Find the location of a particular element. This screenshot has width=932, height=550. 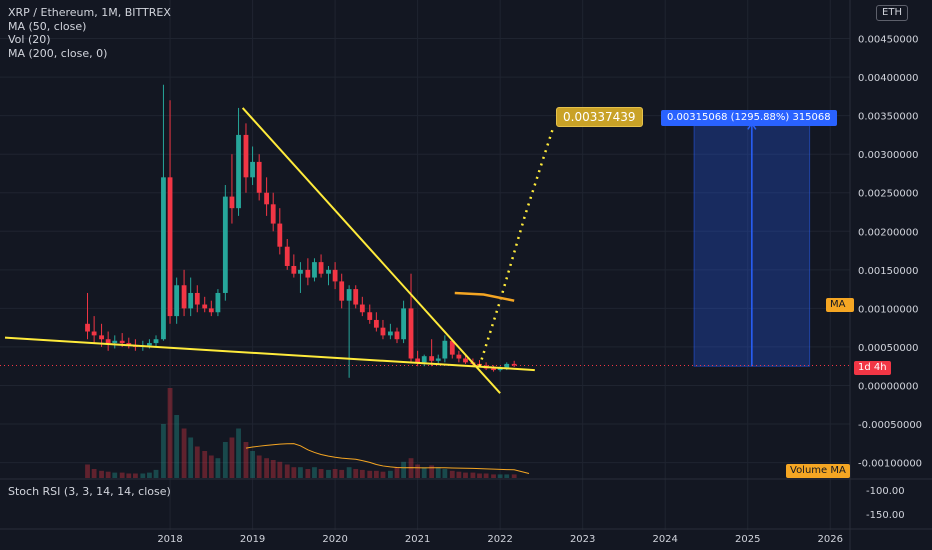

measure-label: 0.00315068 (1295.88%) 315068 is located at coordinates (749, 118).